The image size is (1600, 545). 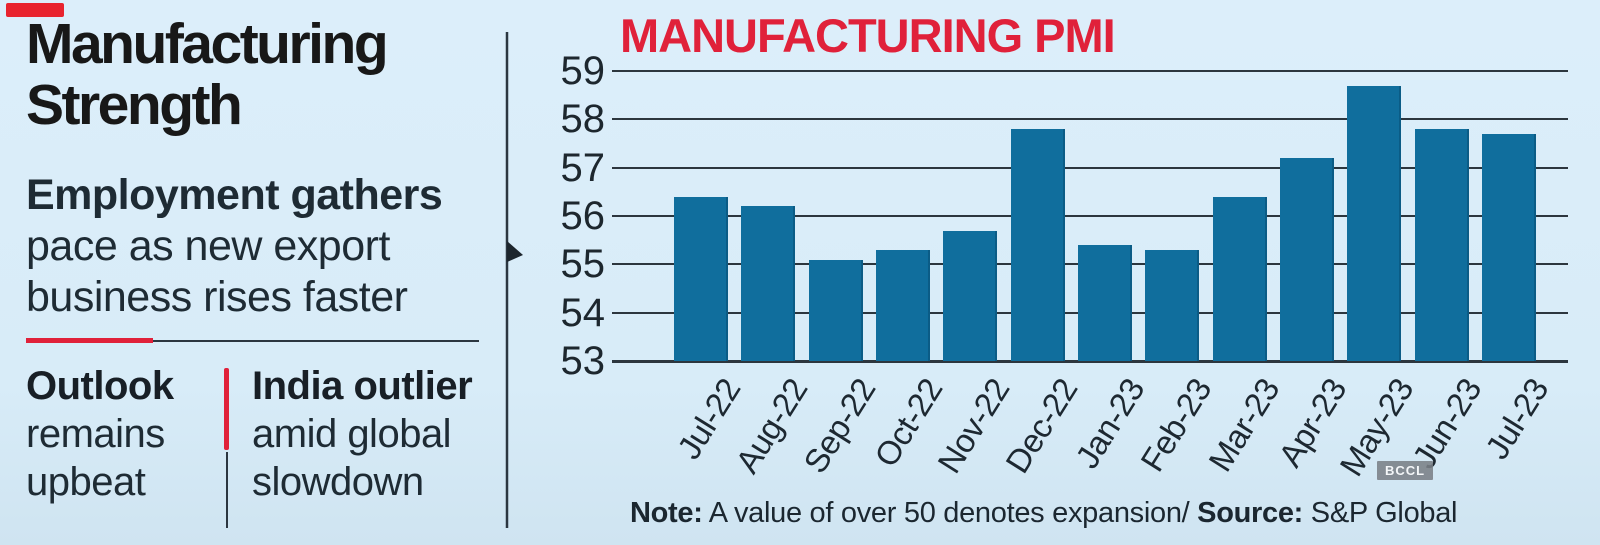 I want to click on chart-title: MANUFACTURING PMI, so click(x=868, y=35).